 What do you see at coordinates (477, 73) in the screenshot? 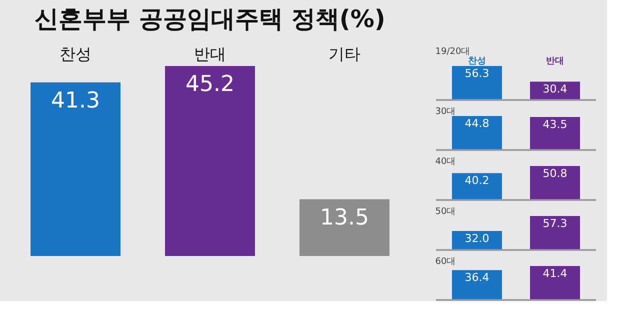
I see `data-label: 56.3` at bounding box center [477, 73].